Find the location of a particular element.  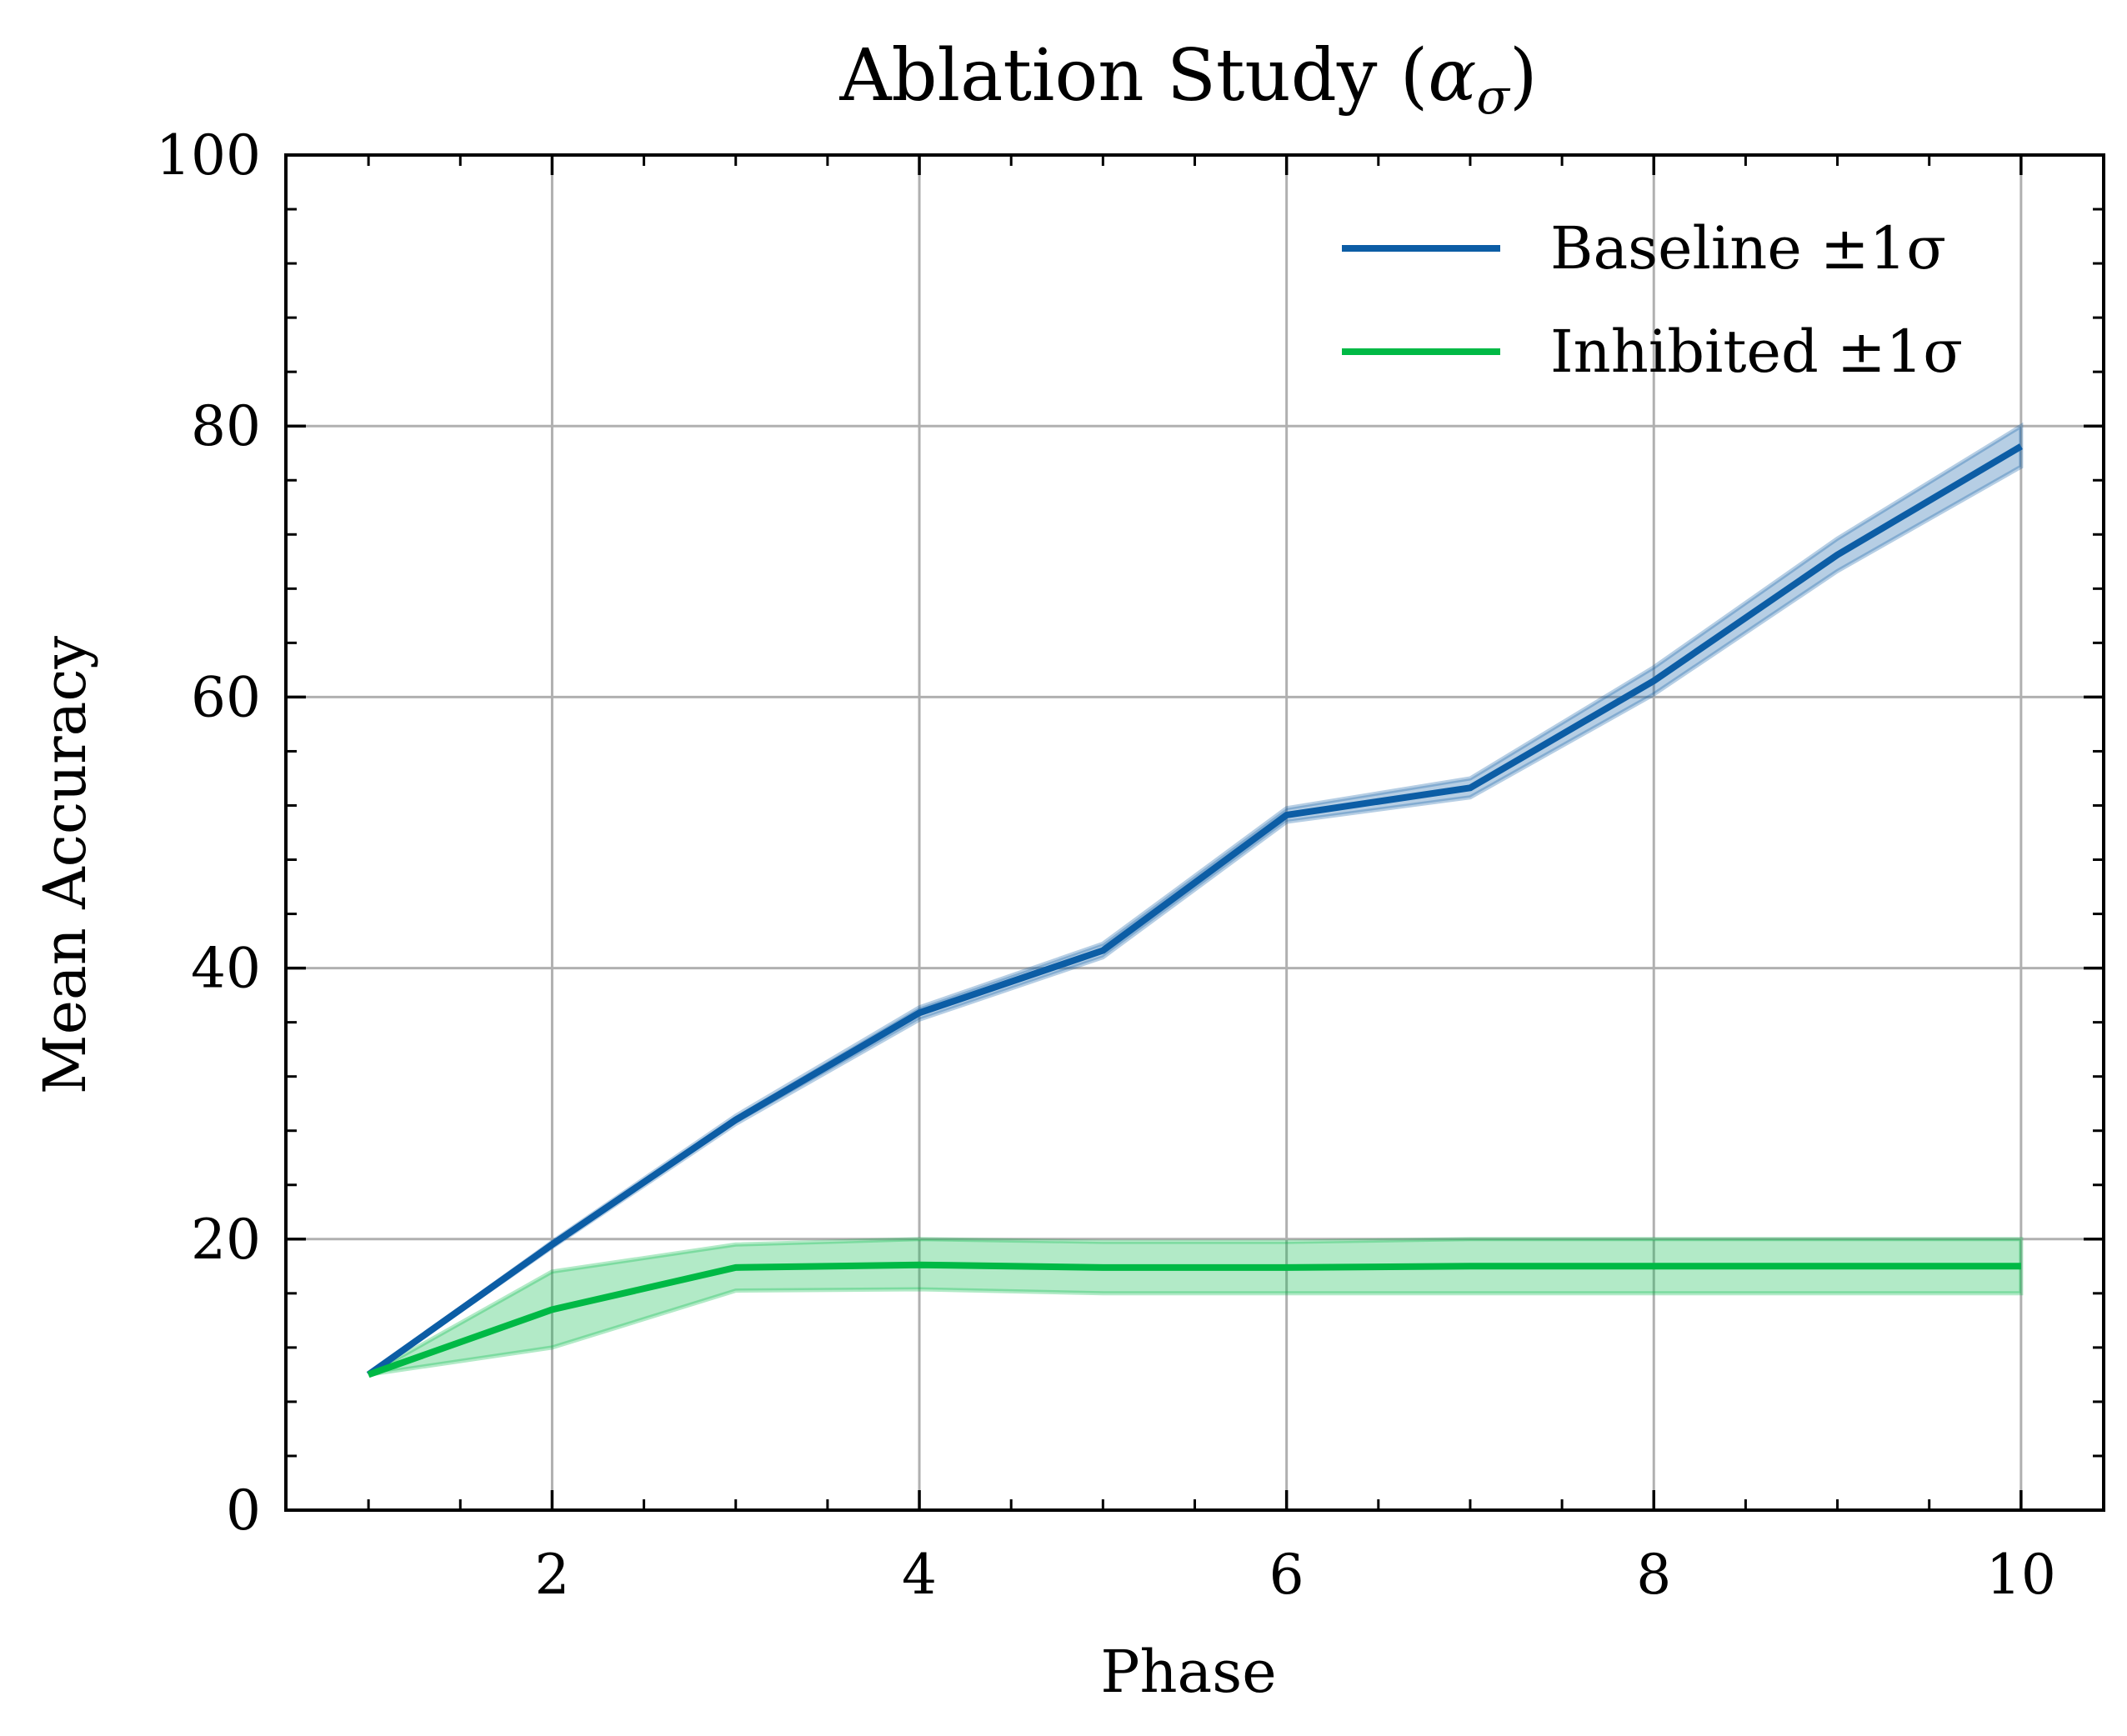

y-tick-label: 40 is located at coordinates (226, 969).